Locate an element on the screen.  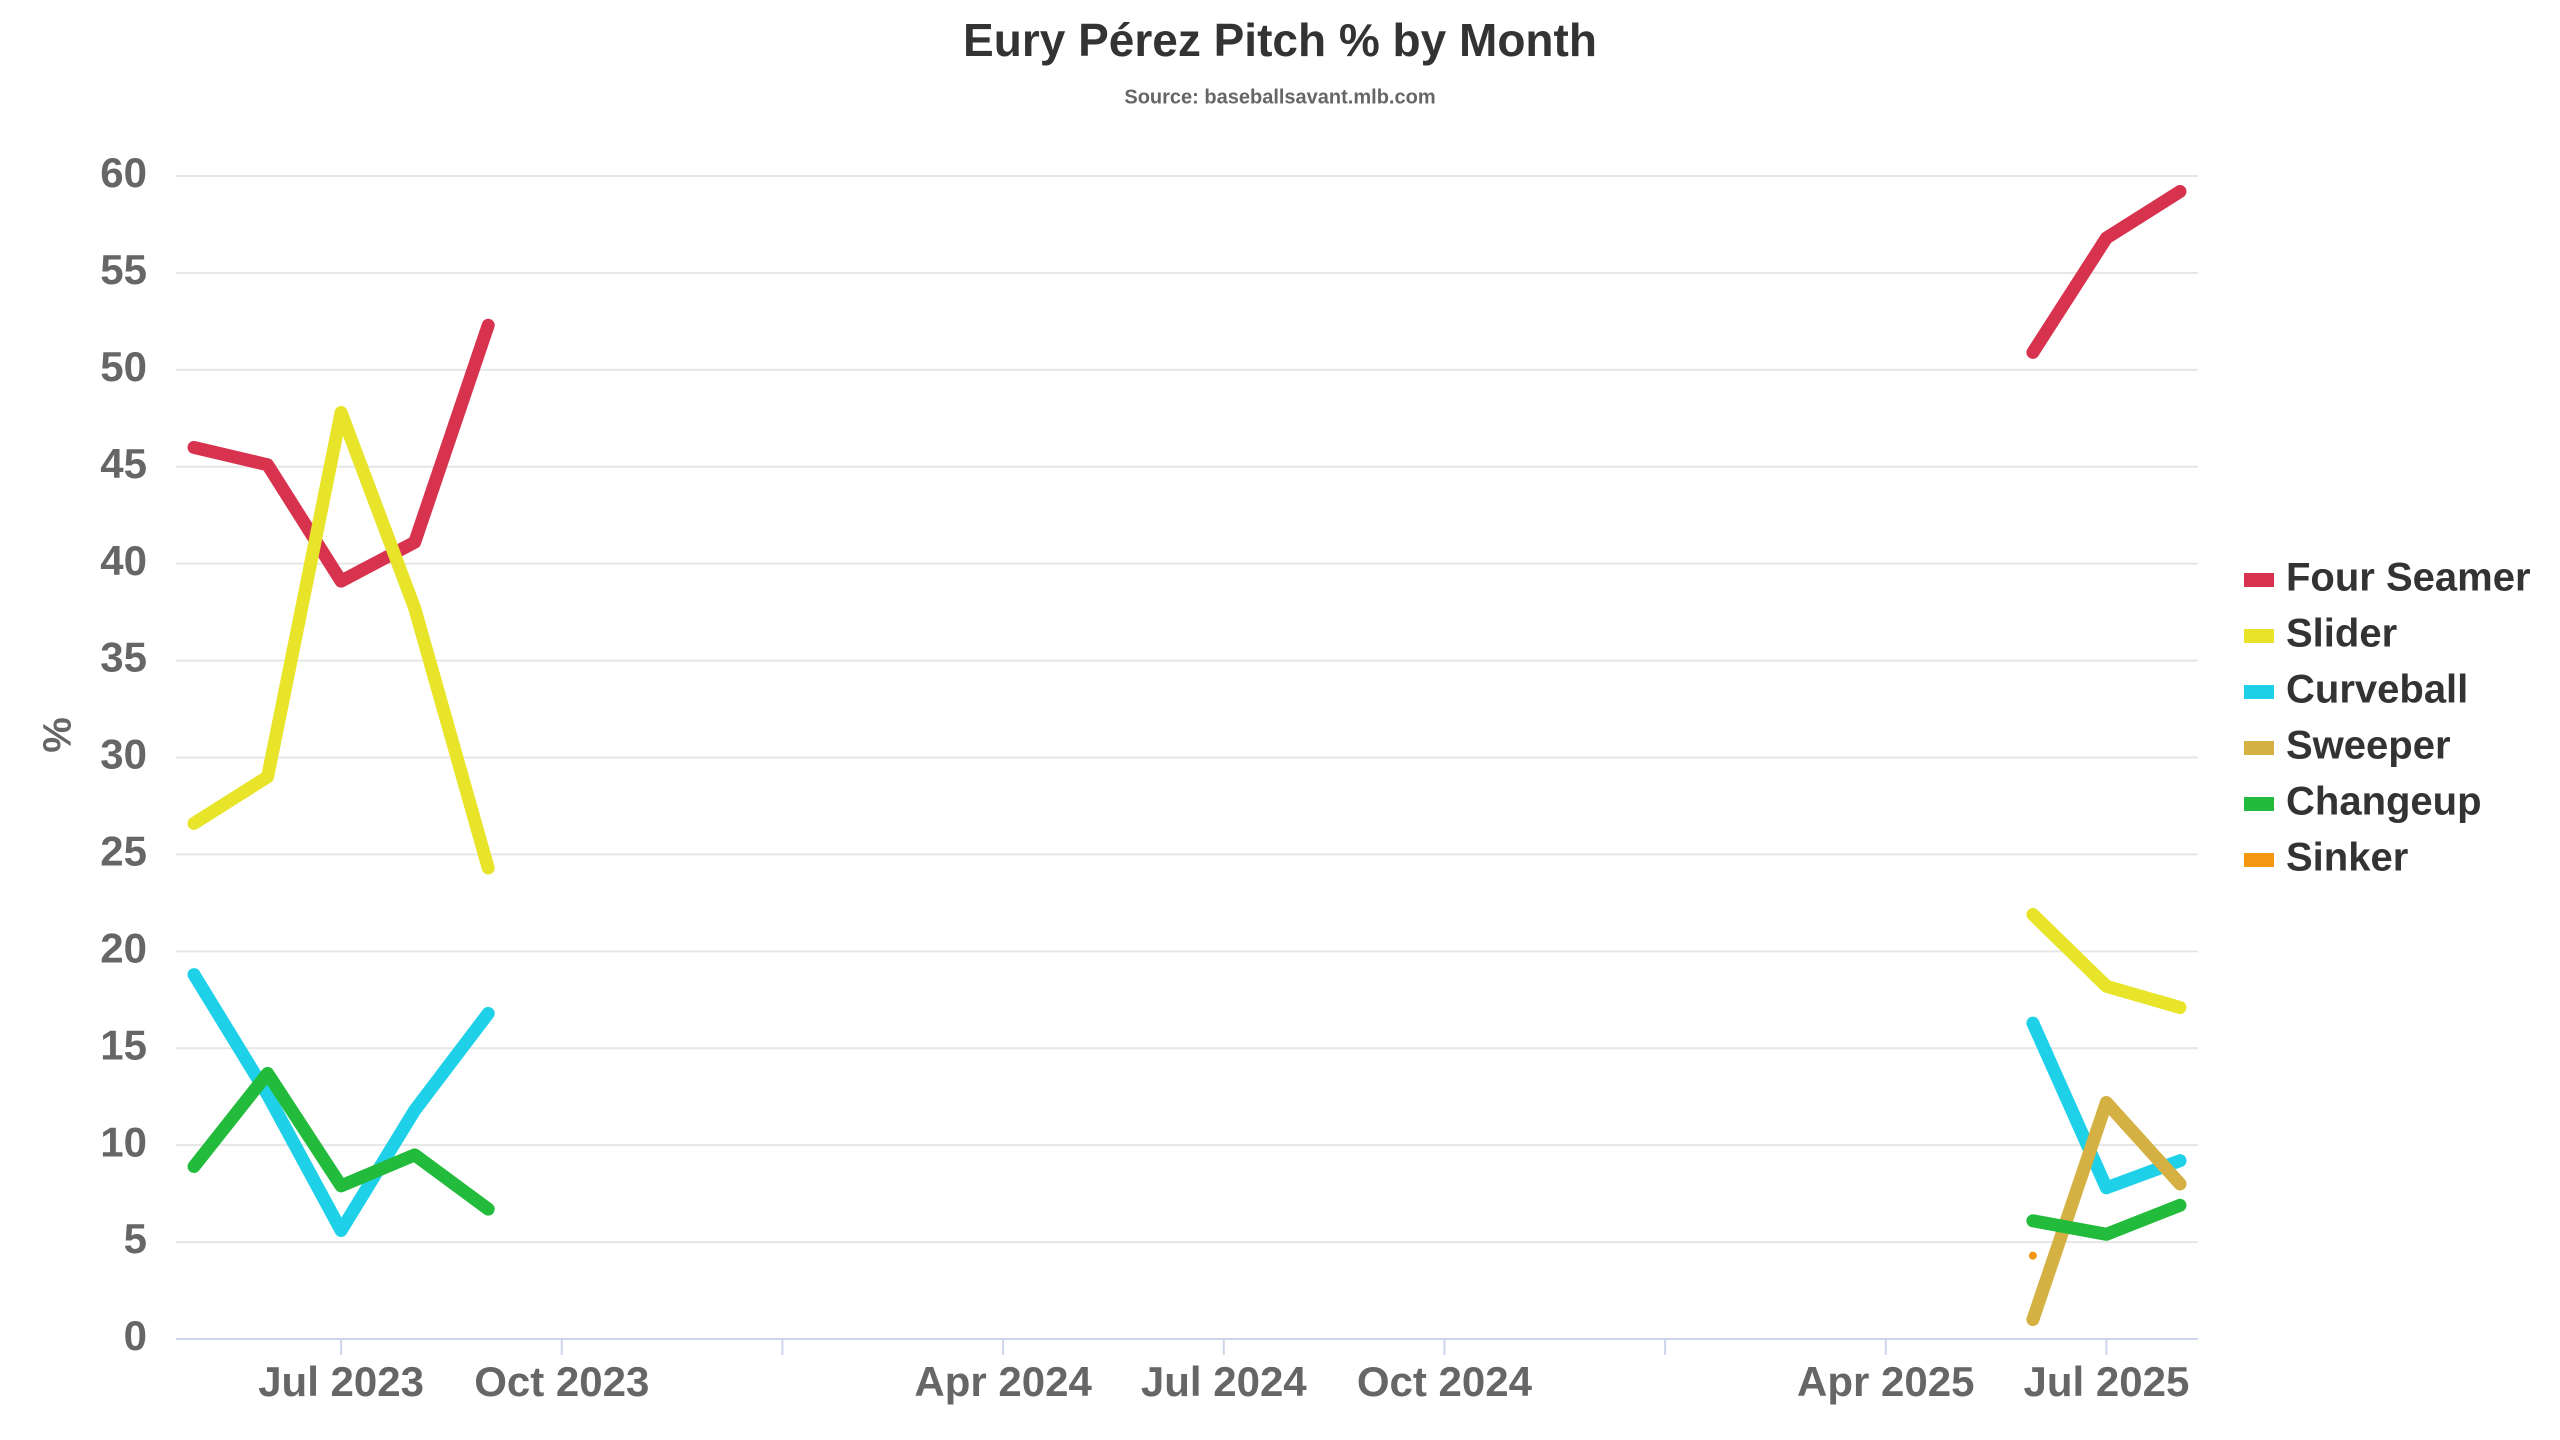
legend-label: Sinker is located at coordinates (2347, 858).